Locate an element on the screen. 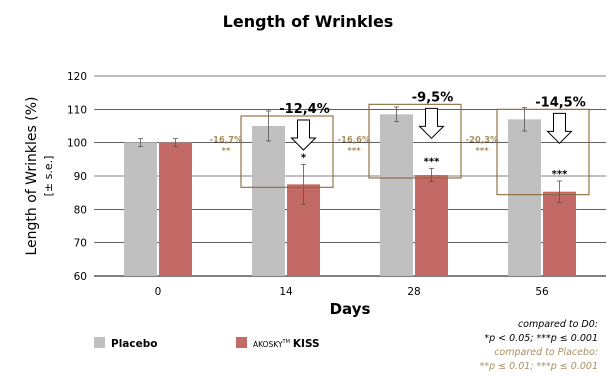 The width and height of the screenshot is (611, 378). note-d0-title: compared to D0: is located at coordinates (558, 324).